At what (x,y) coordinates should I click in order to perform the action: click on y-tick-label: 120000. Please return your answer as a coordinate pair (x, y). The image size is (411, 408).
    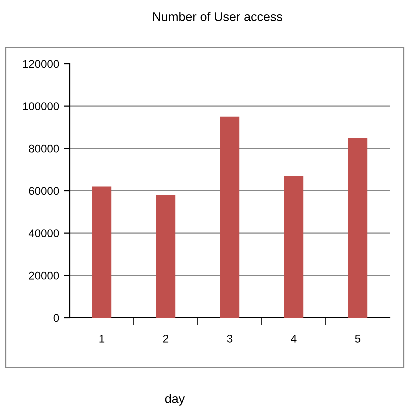
    Looking at the image, I should click on (41, 64).